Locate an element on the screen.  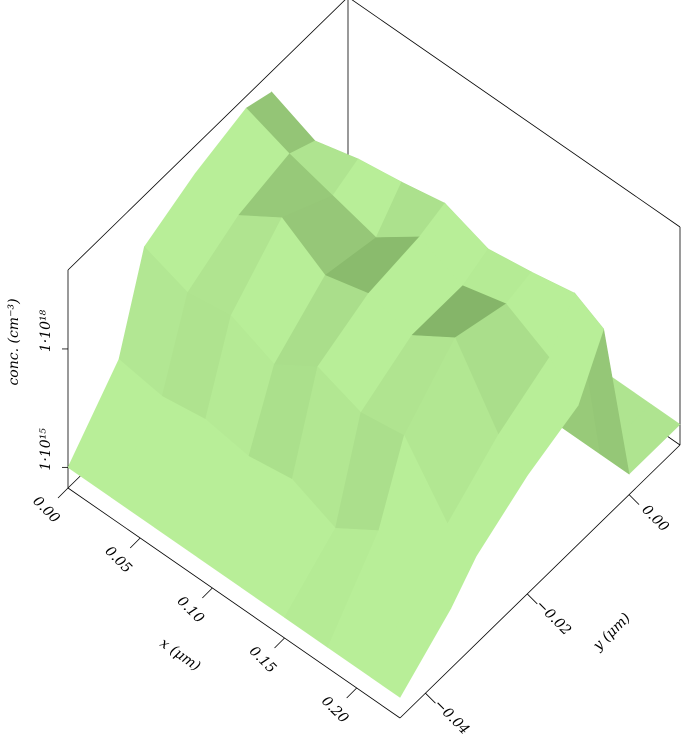
y-tick-label: −0.04 is located at coordinates (452, 715).